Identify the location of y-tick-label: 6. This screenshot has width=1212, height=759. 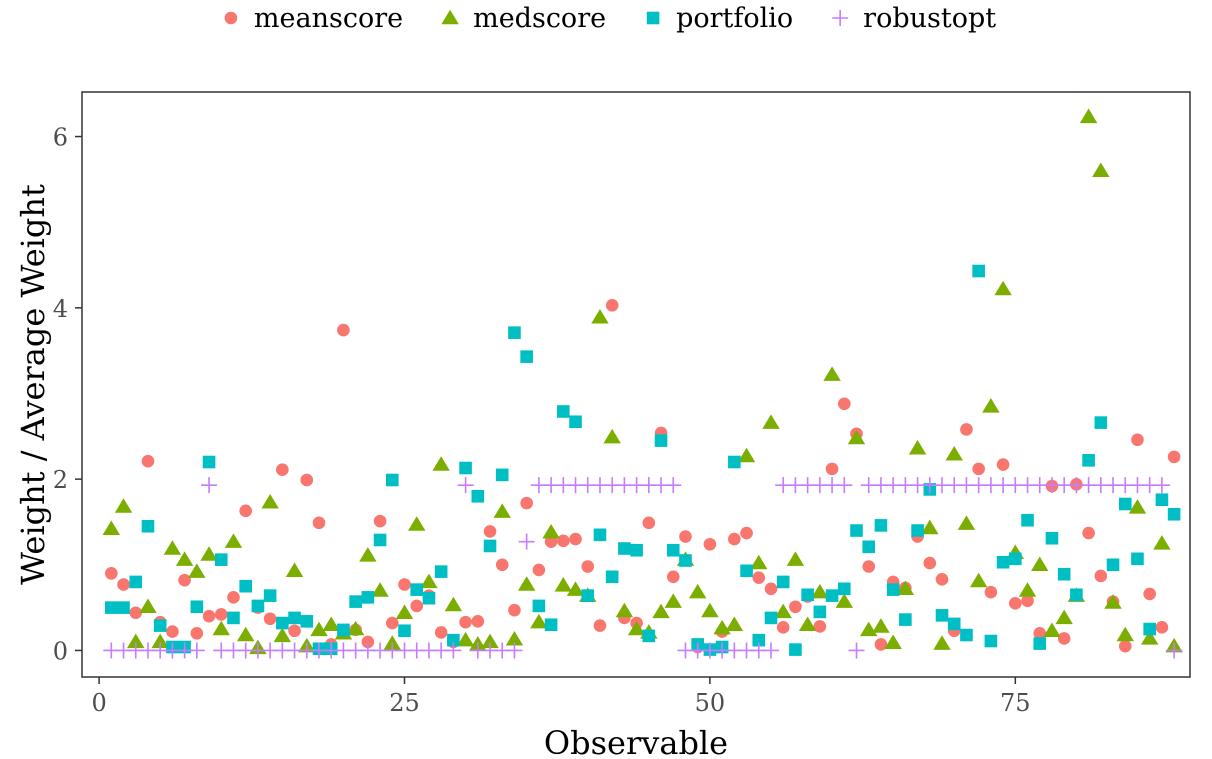
(60, 138).